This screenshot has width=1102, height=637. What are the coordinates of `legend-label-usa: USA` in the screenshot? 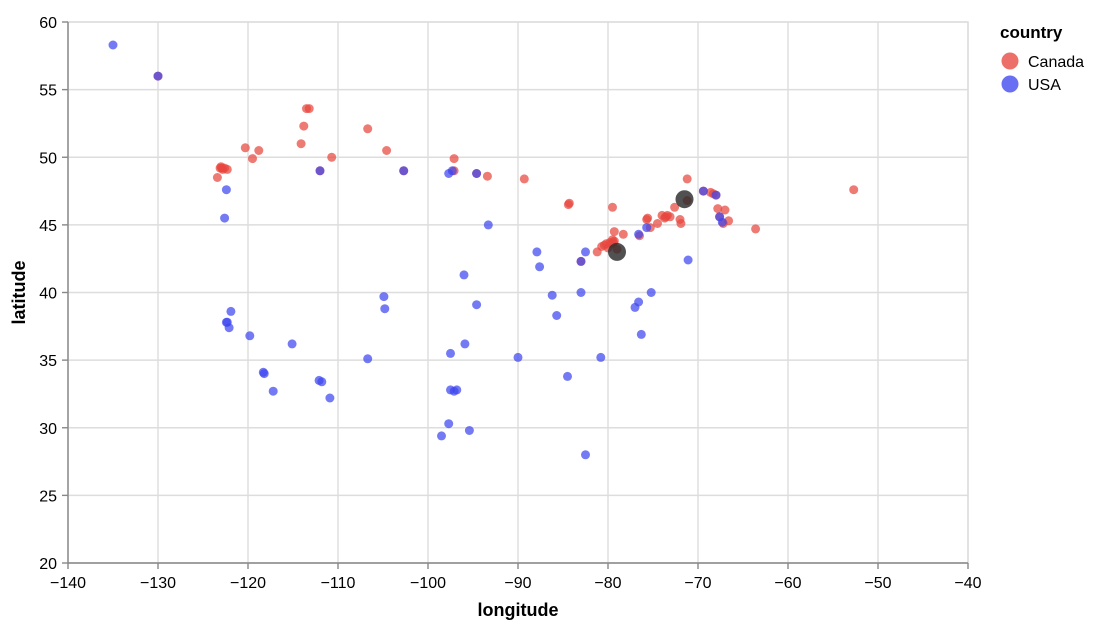 It's located at (1044, 85).